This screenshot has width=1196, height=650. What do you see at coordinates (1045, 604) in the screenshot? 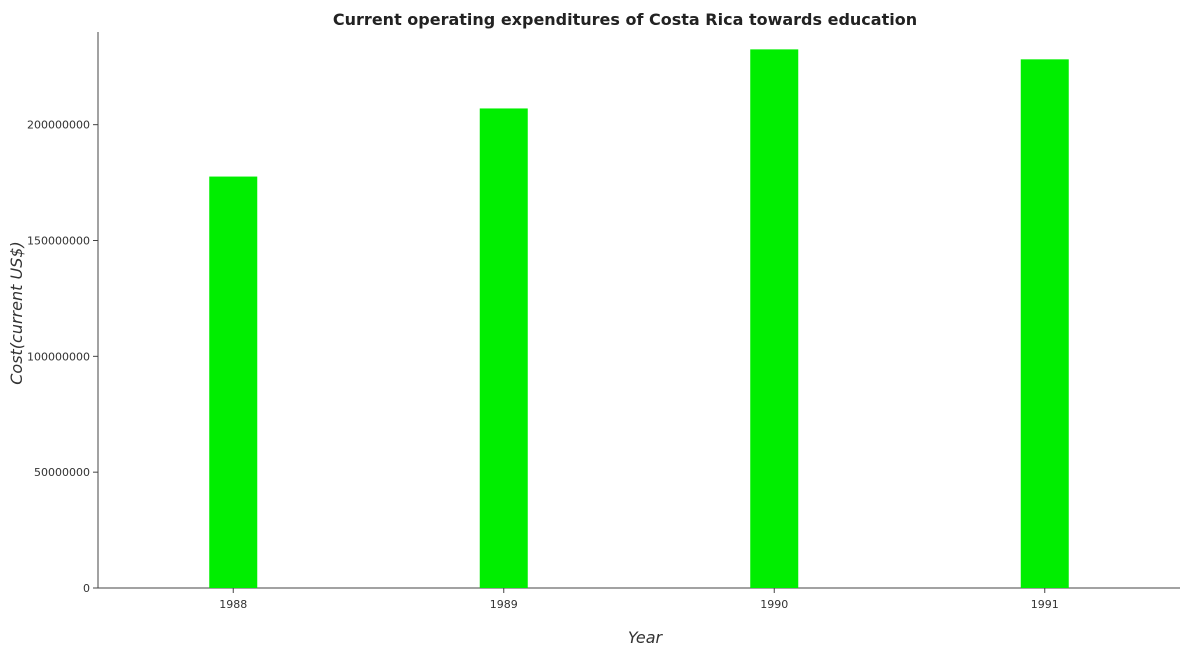
I see `x-tick-label: 1991` at bounding box center [1045, 604].